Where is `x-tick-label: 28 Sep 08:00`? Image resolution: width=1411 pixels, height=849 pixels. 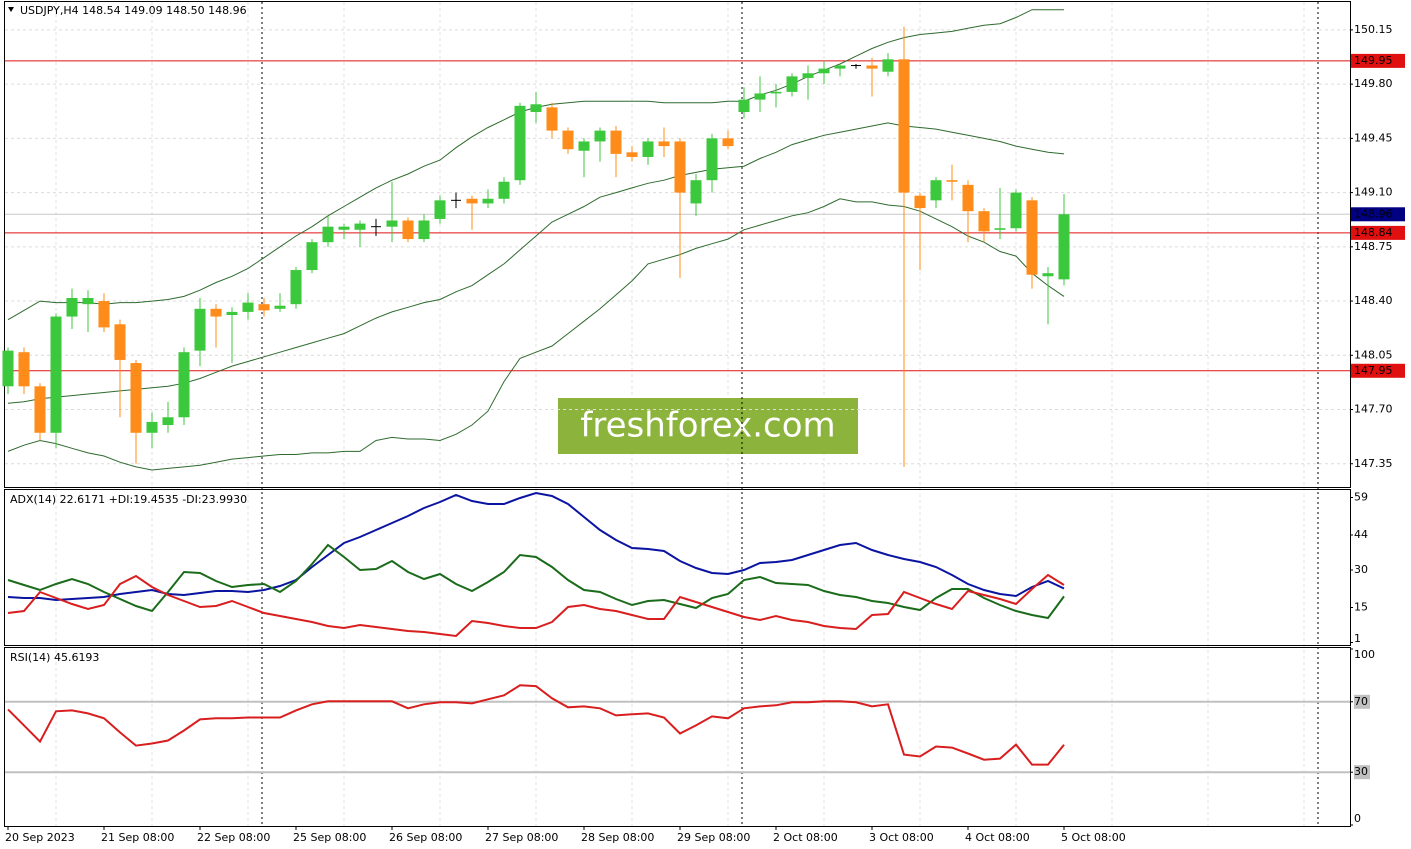
x-tick-label: 28 Sep 08:00 is located at coordinates (617, 837).